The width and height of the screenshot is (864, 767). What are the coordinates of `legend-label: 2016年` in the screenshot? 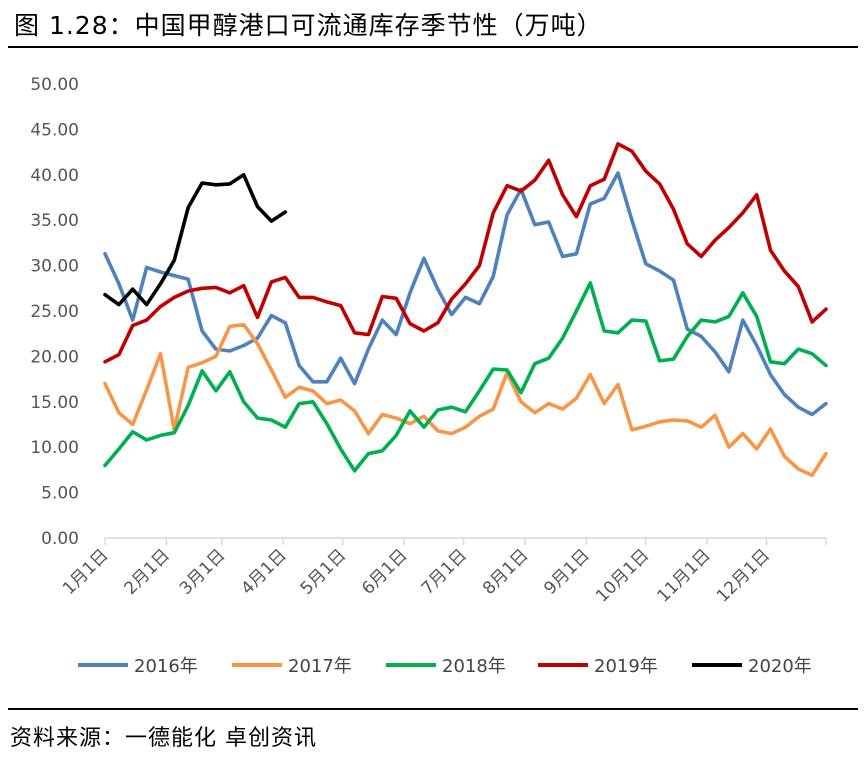 It's located at (166, 666).